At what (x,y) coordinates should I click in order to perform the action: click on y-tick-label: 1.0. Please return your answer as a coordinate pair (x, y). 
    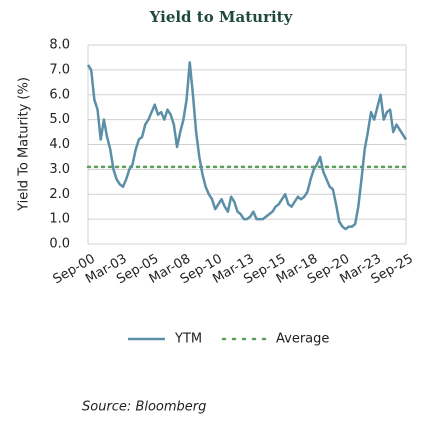
    Looking at the image, I should click on (59, 219).